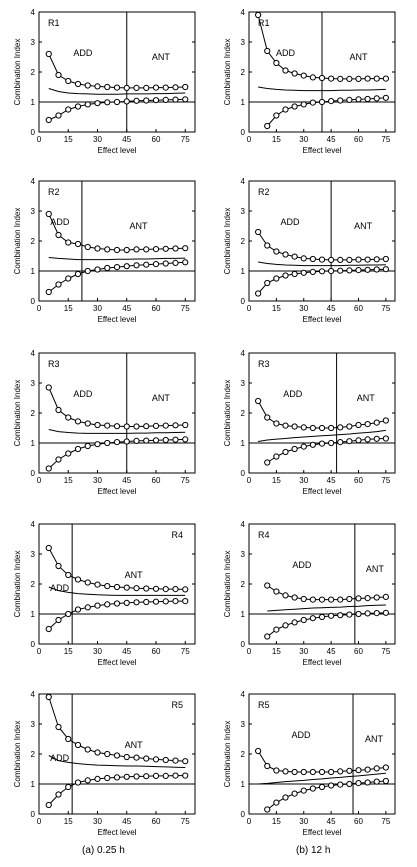  What do you see at coordinates (54, 23) in the screenshot?
I see `panel-label: R1` at bounding box center [54, 23].